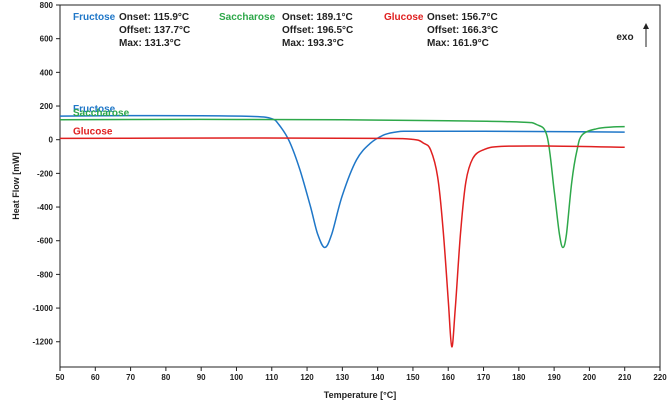 The width and height of the screenshot is (668, 403). Describe the element at coordinates (154, 30) in the screenshot. I see `annotation-fructose-offset: Offset: 137.7°C` at that location.